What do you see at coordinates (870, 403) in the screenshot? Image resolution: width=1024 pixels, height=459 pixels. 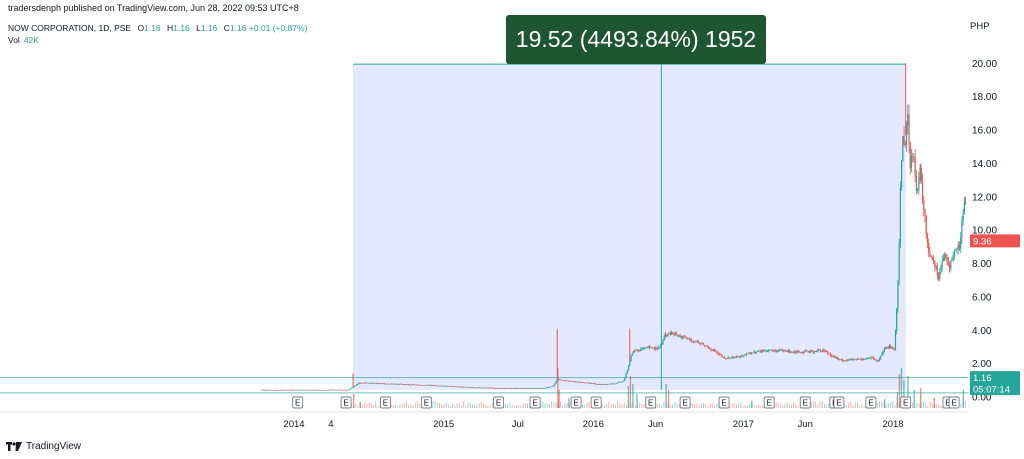 I see `earnings-marker-letter: E` at bounding box center [870, 403].